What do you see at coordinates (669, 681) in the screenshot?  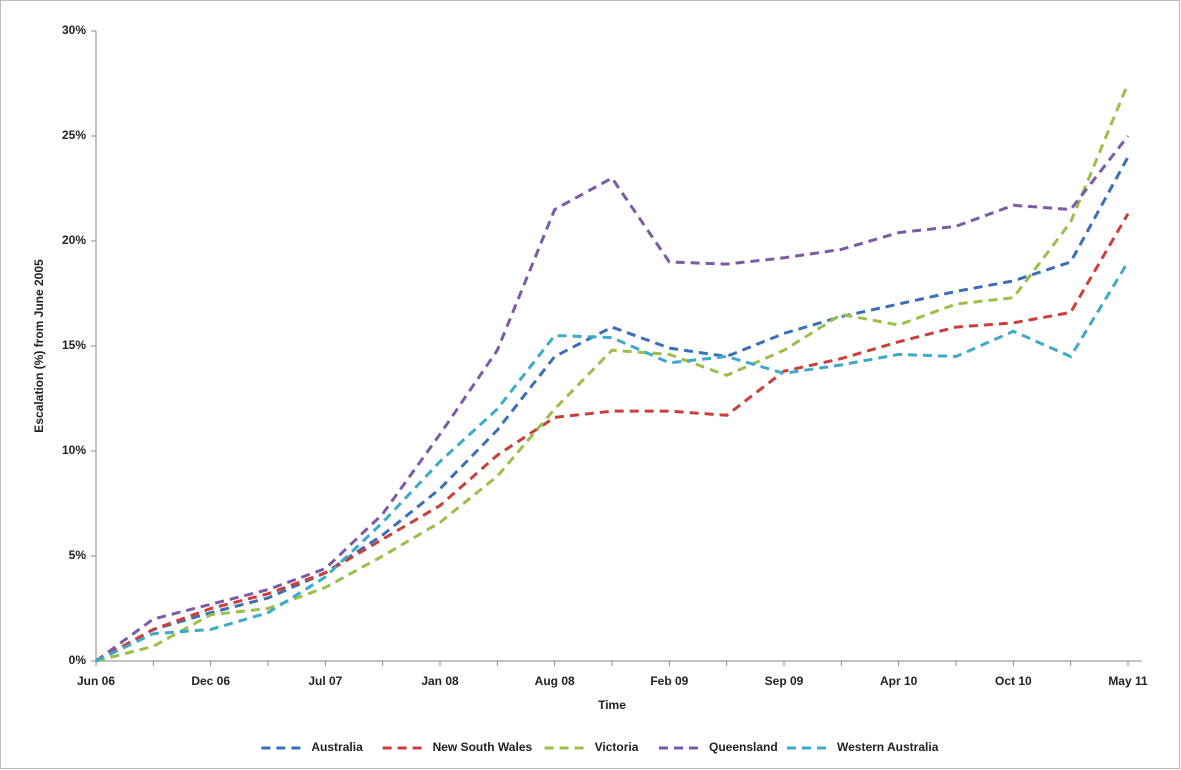 I see `x-tick-label: Feb 09` at bounding box center [669, 681].